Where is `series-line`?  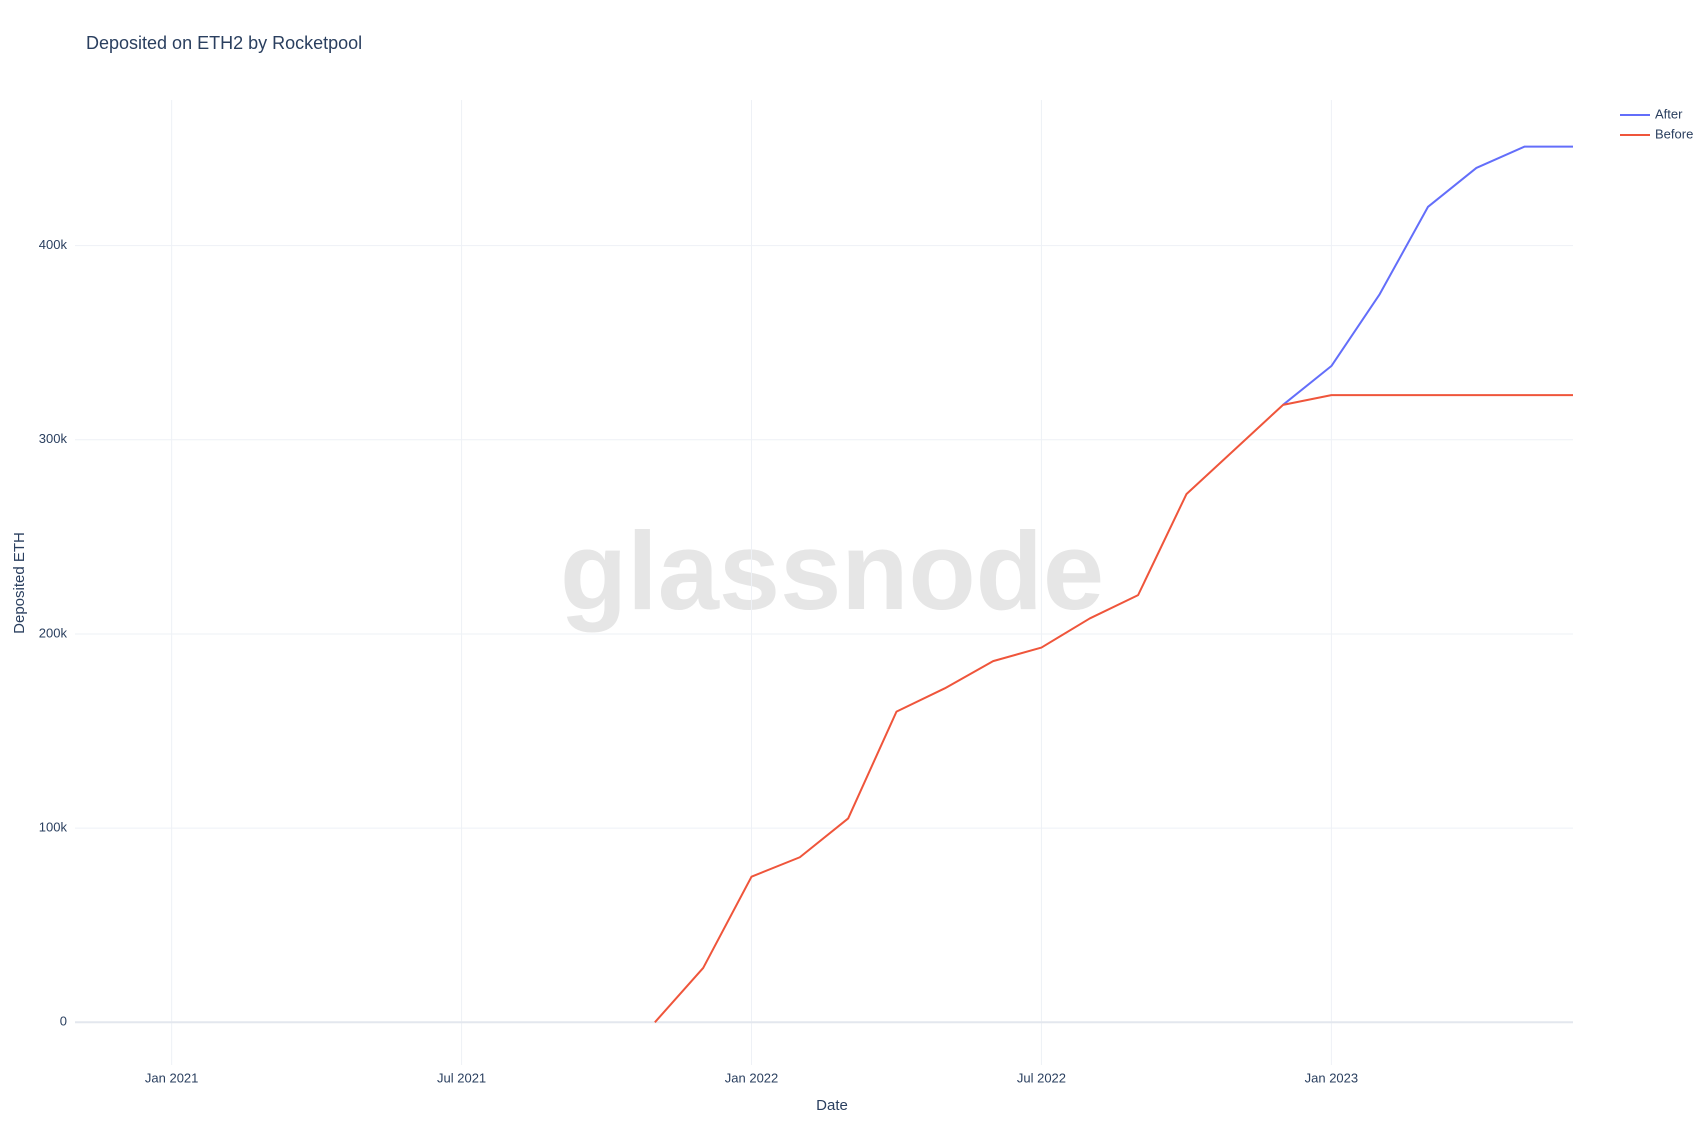 series-line is located at coordinates (1427, 275).